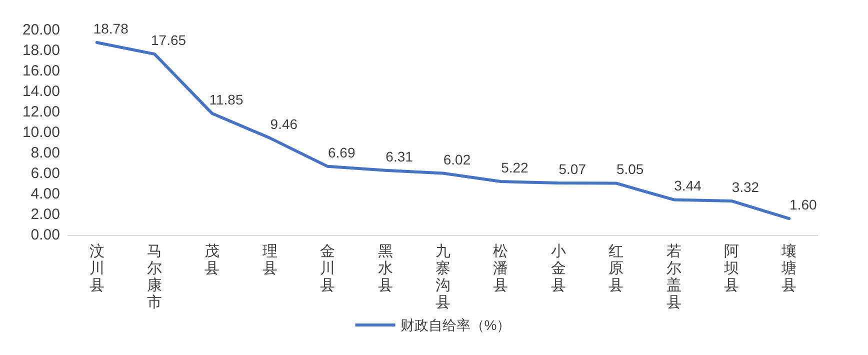 The image size is (868, 355). What do you see at coordinates (154, 277) in the screenshot?
I see `x-tick-label: 马尔康市` at bounding box center [154, 277].